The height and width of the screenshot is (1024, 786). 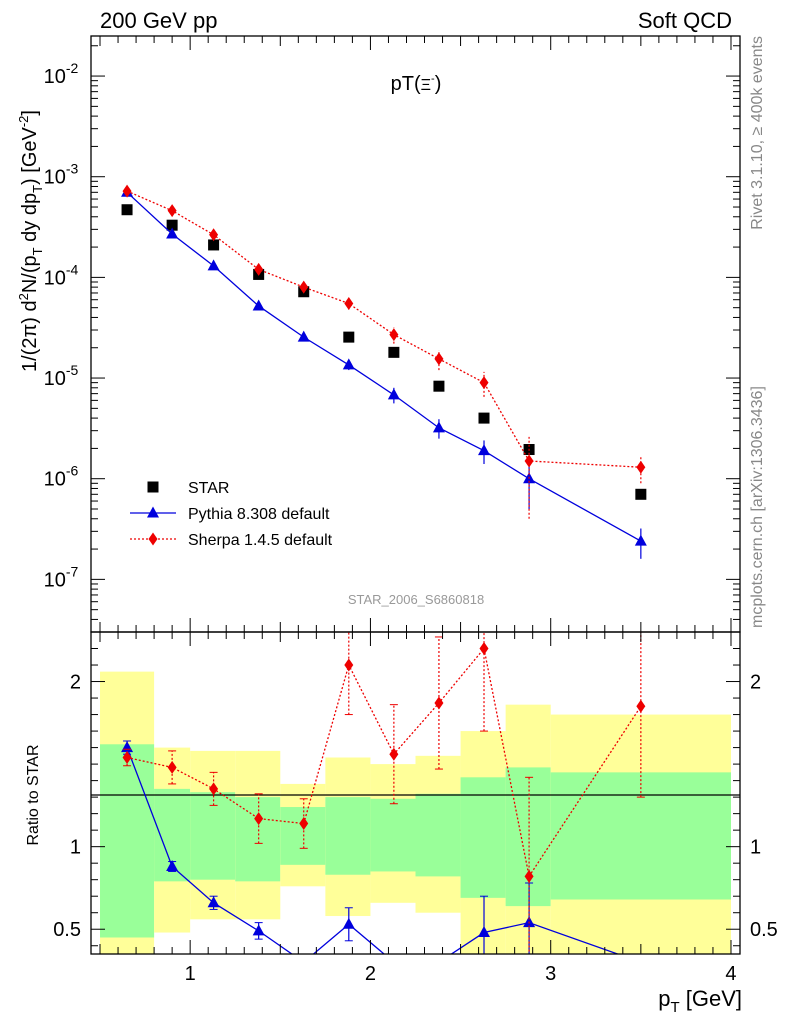 I want to click on main-y-tick-label: 10⁻⁴, so click(x=61, y=275).